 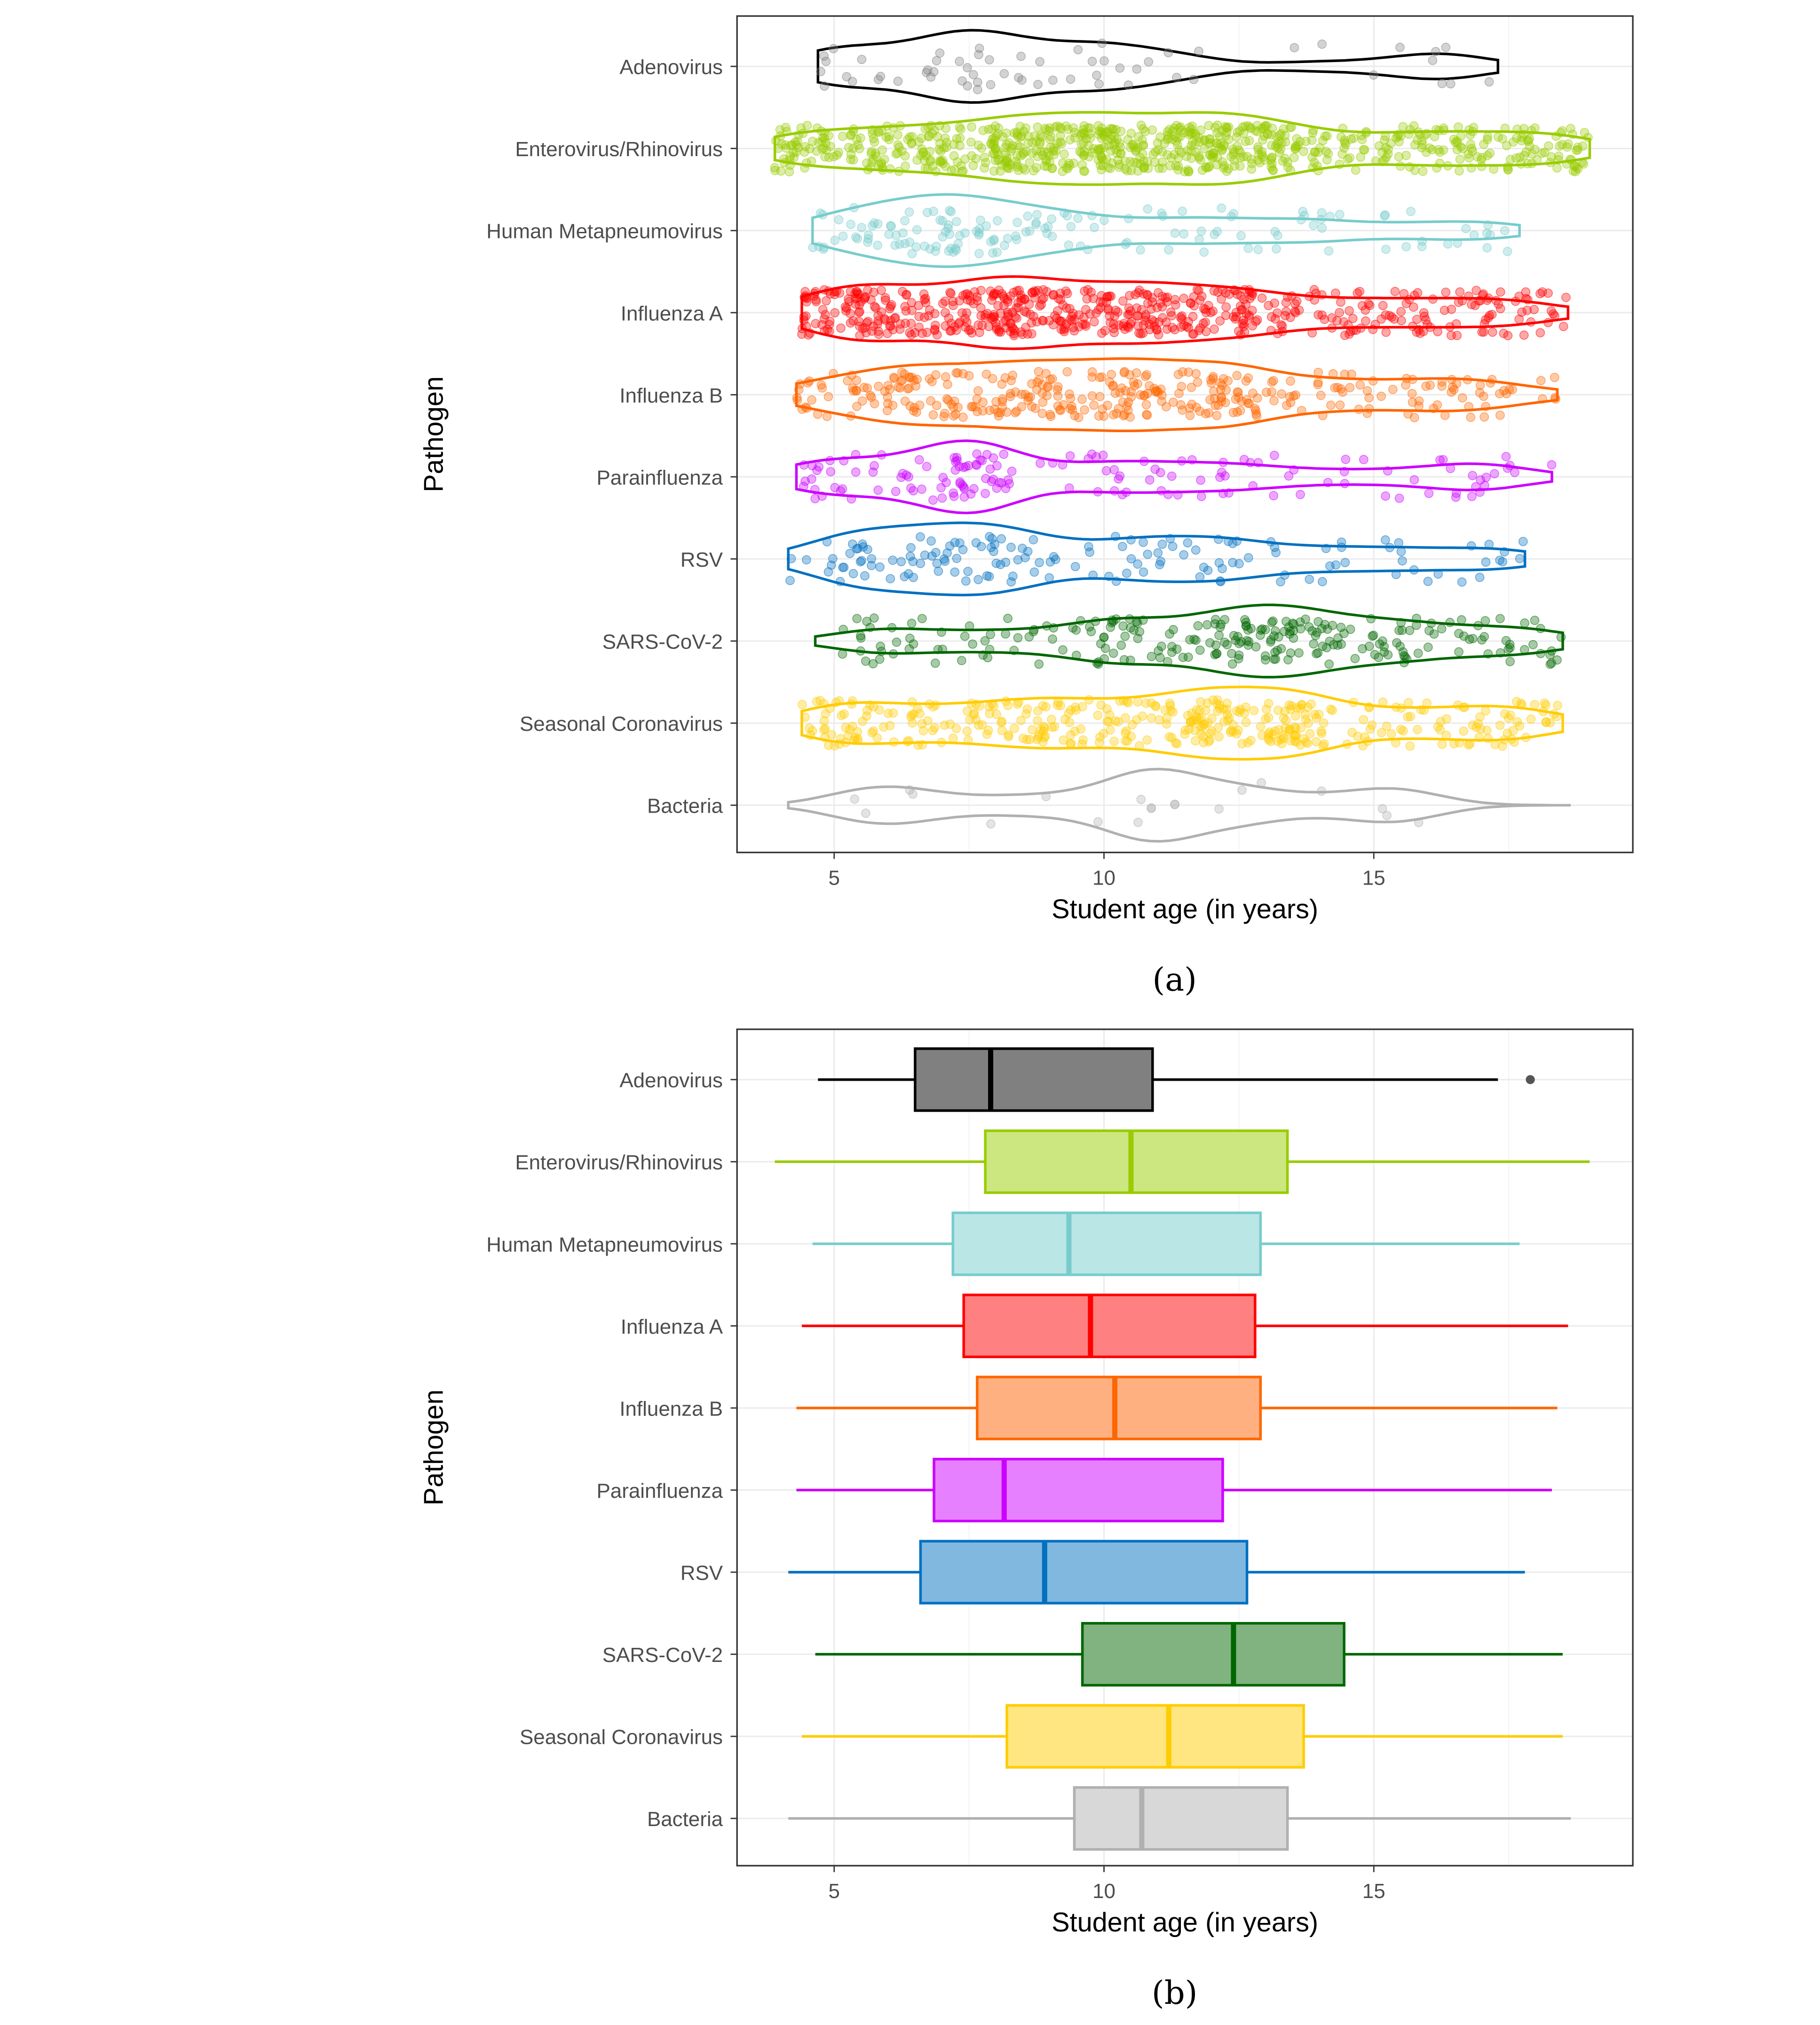 What do you see at coordinates (672, 313) in the screenshot?
I see `y-tick-label: Influenza A` at bounding box center [672, 313].